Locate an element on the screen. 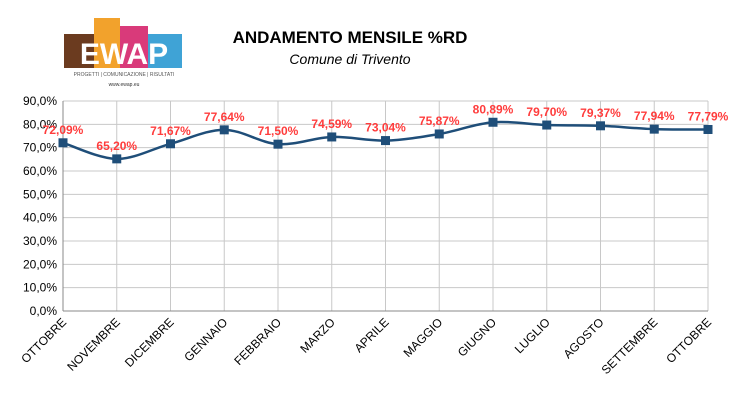 Image resolution: width=733 pixels, height=401 pixels. x-tick-label: FEBBRAIO is located at coordinates (257, 341).